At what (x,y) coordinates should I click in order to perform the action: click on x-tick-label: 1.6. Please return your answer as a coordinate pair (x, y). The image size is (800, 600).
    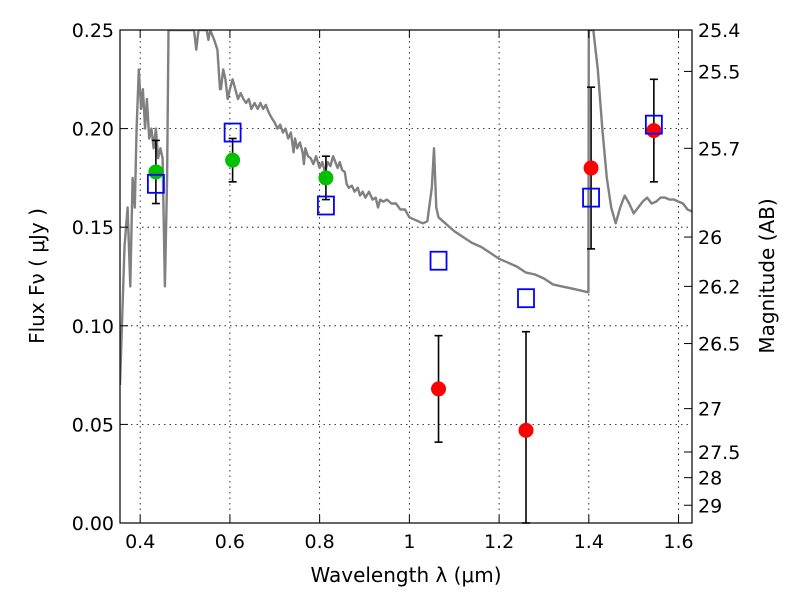
    Looking at the image, I should click on (678, 542).